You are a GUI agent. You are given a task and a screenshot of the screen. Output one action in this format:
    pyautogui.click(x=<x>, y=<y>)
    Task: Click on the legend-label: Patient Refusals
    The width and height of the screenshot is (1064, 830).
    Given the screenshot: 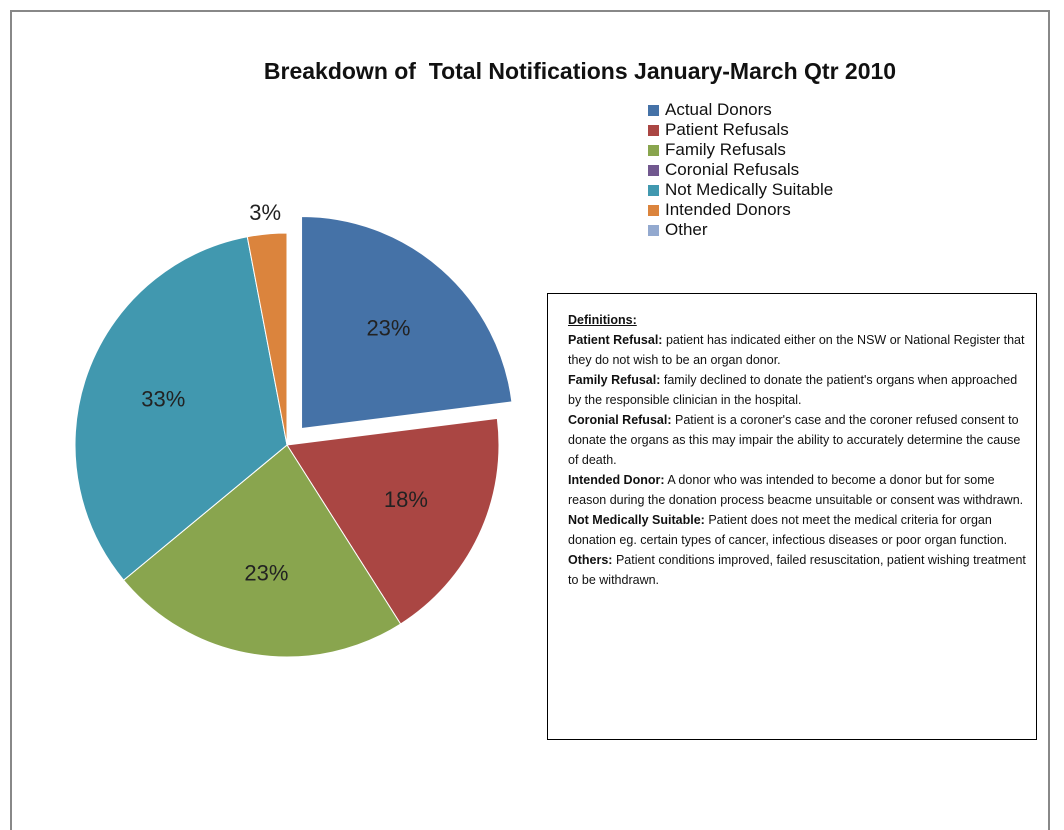 What is the action you would take?
    pyautogui.click(x=727, y=129)
    